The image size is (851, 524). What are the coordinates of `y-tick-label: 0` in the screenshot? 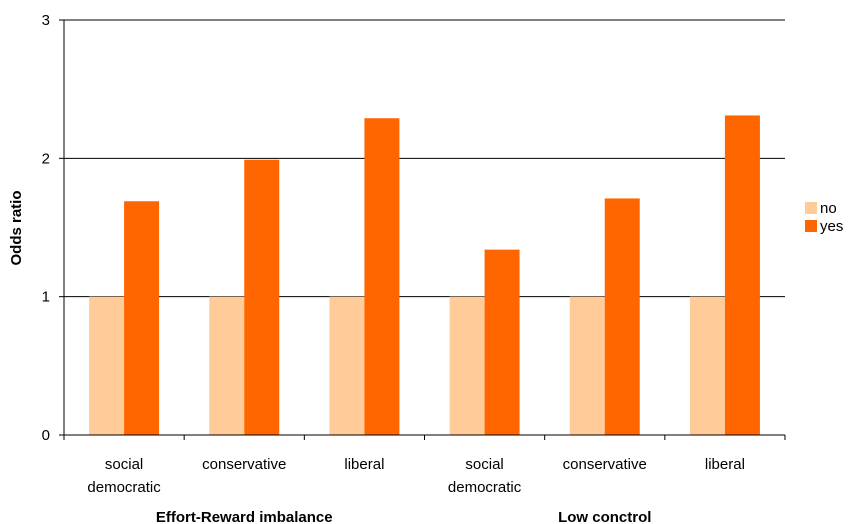 It's located at (46, 435).